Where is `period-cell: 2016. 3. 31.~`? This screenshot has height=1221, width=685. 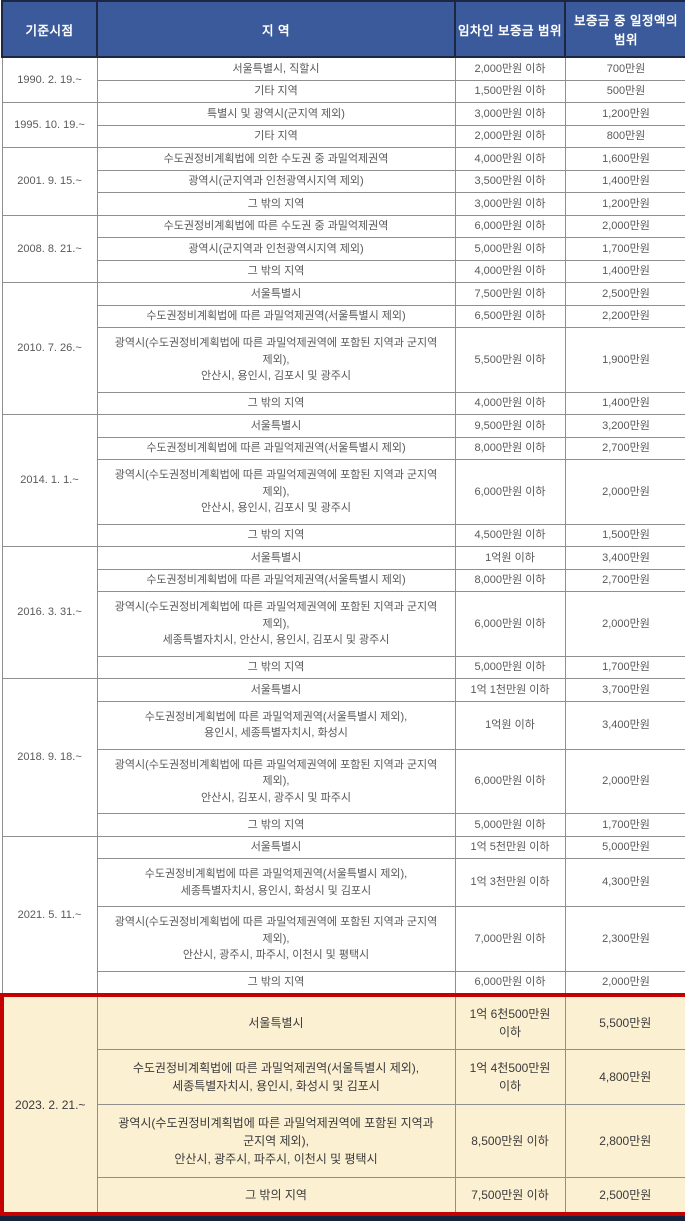 period-cell: 2016. 3. 31.~ is located at coordinates (49, 612).